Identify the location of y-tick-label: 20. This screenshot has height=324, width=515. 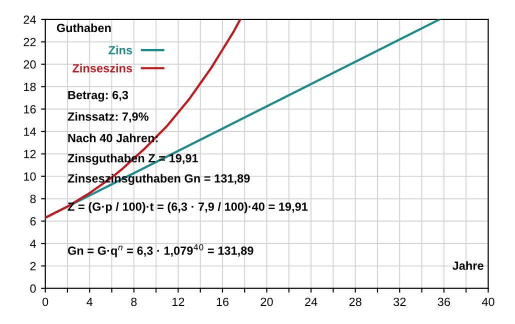
(30, 64).